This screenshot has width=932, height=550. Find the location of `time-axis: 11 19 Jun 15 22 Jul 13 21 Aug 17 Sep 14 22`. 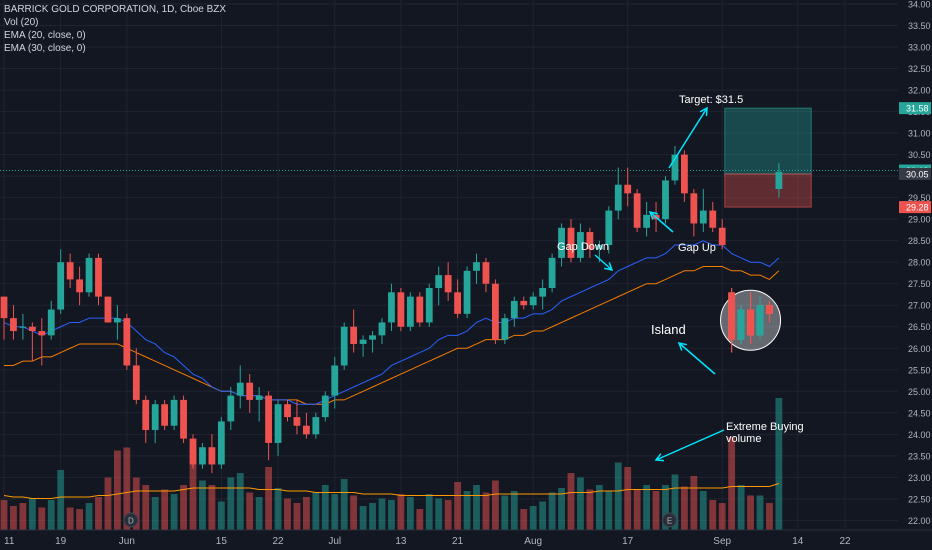

time-axis: 11 19 Jun 15 22 Jul 13 21 Aug 17 Sep 14 22 is located at coordinates (466, 539).